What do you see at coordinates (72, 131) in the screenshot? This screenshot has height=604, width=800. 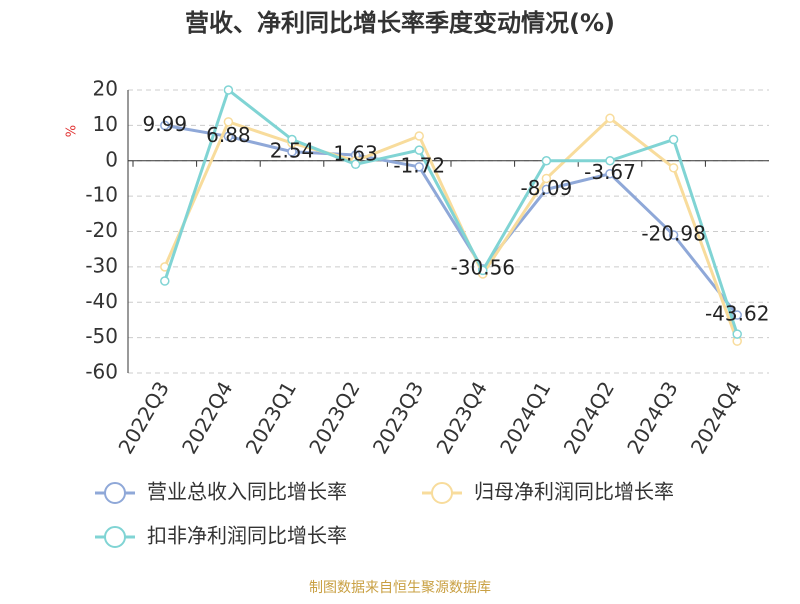 I see `y-axis-label: %` at bounding box center [72, 131].